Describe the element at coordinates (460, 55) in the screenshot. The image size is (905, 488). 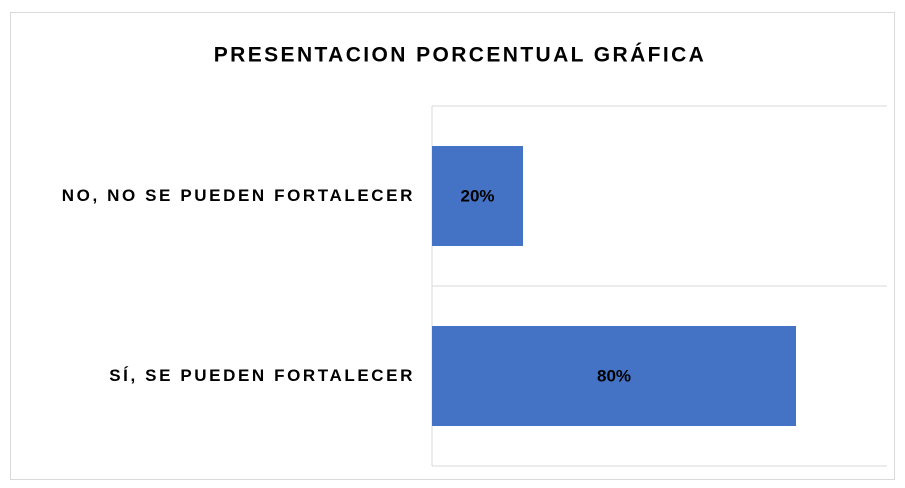
I see `chart-title: PRESENTACION PORCENTUAL GRÁFICA` at that location.